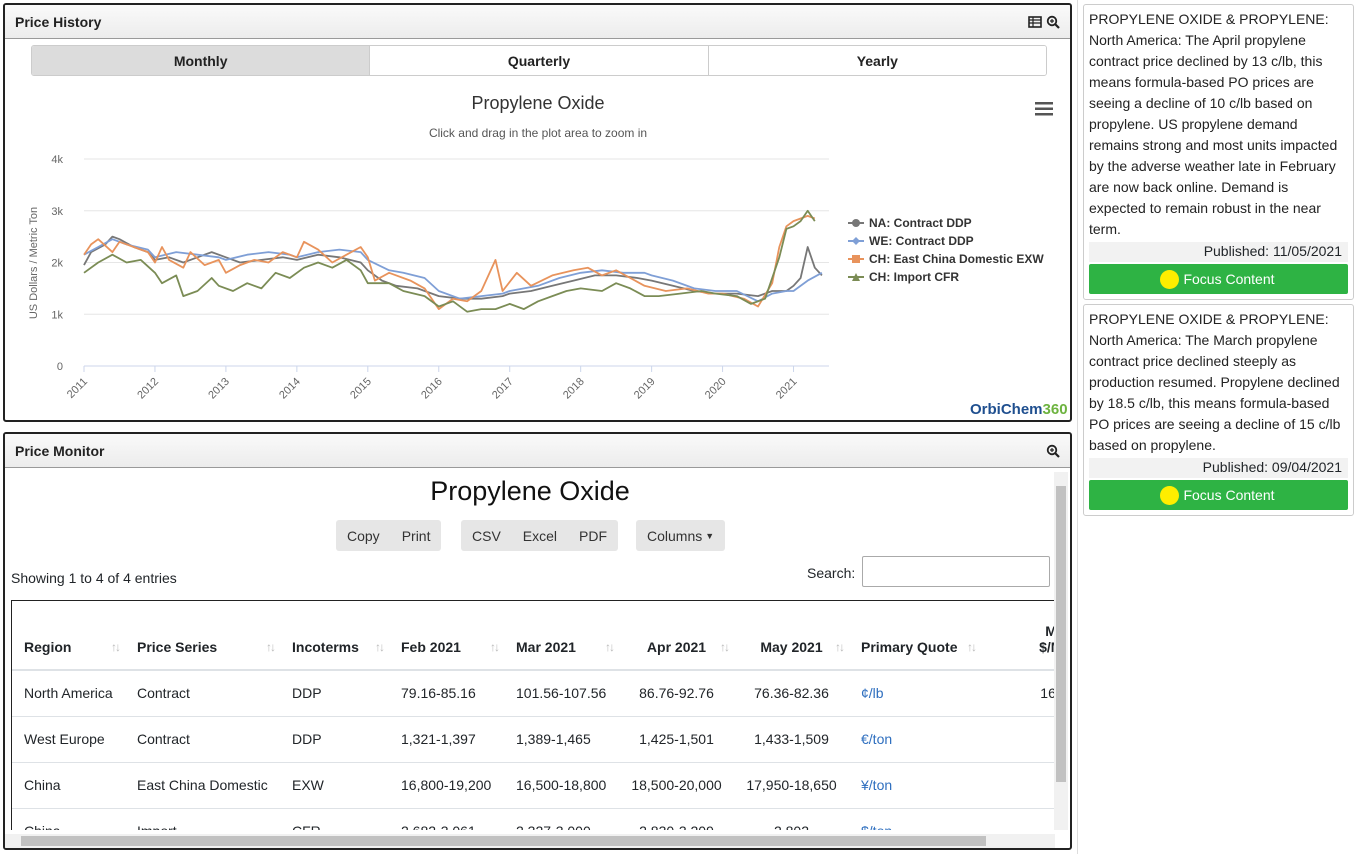 Image resolution: width=1358 pixels, height=854 pixels. Describe the element at coordinates (539, 60) in the screenshot. I see `tab-quarterly: Quarterly` at that location.